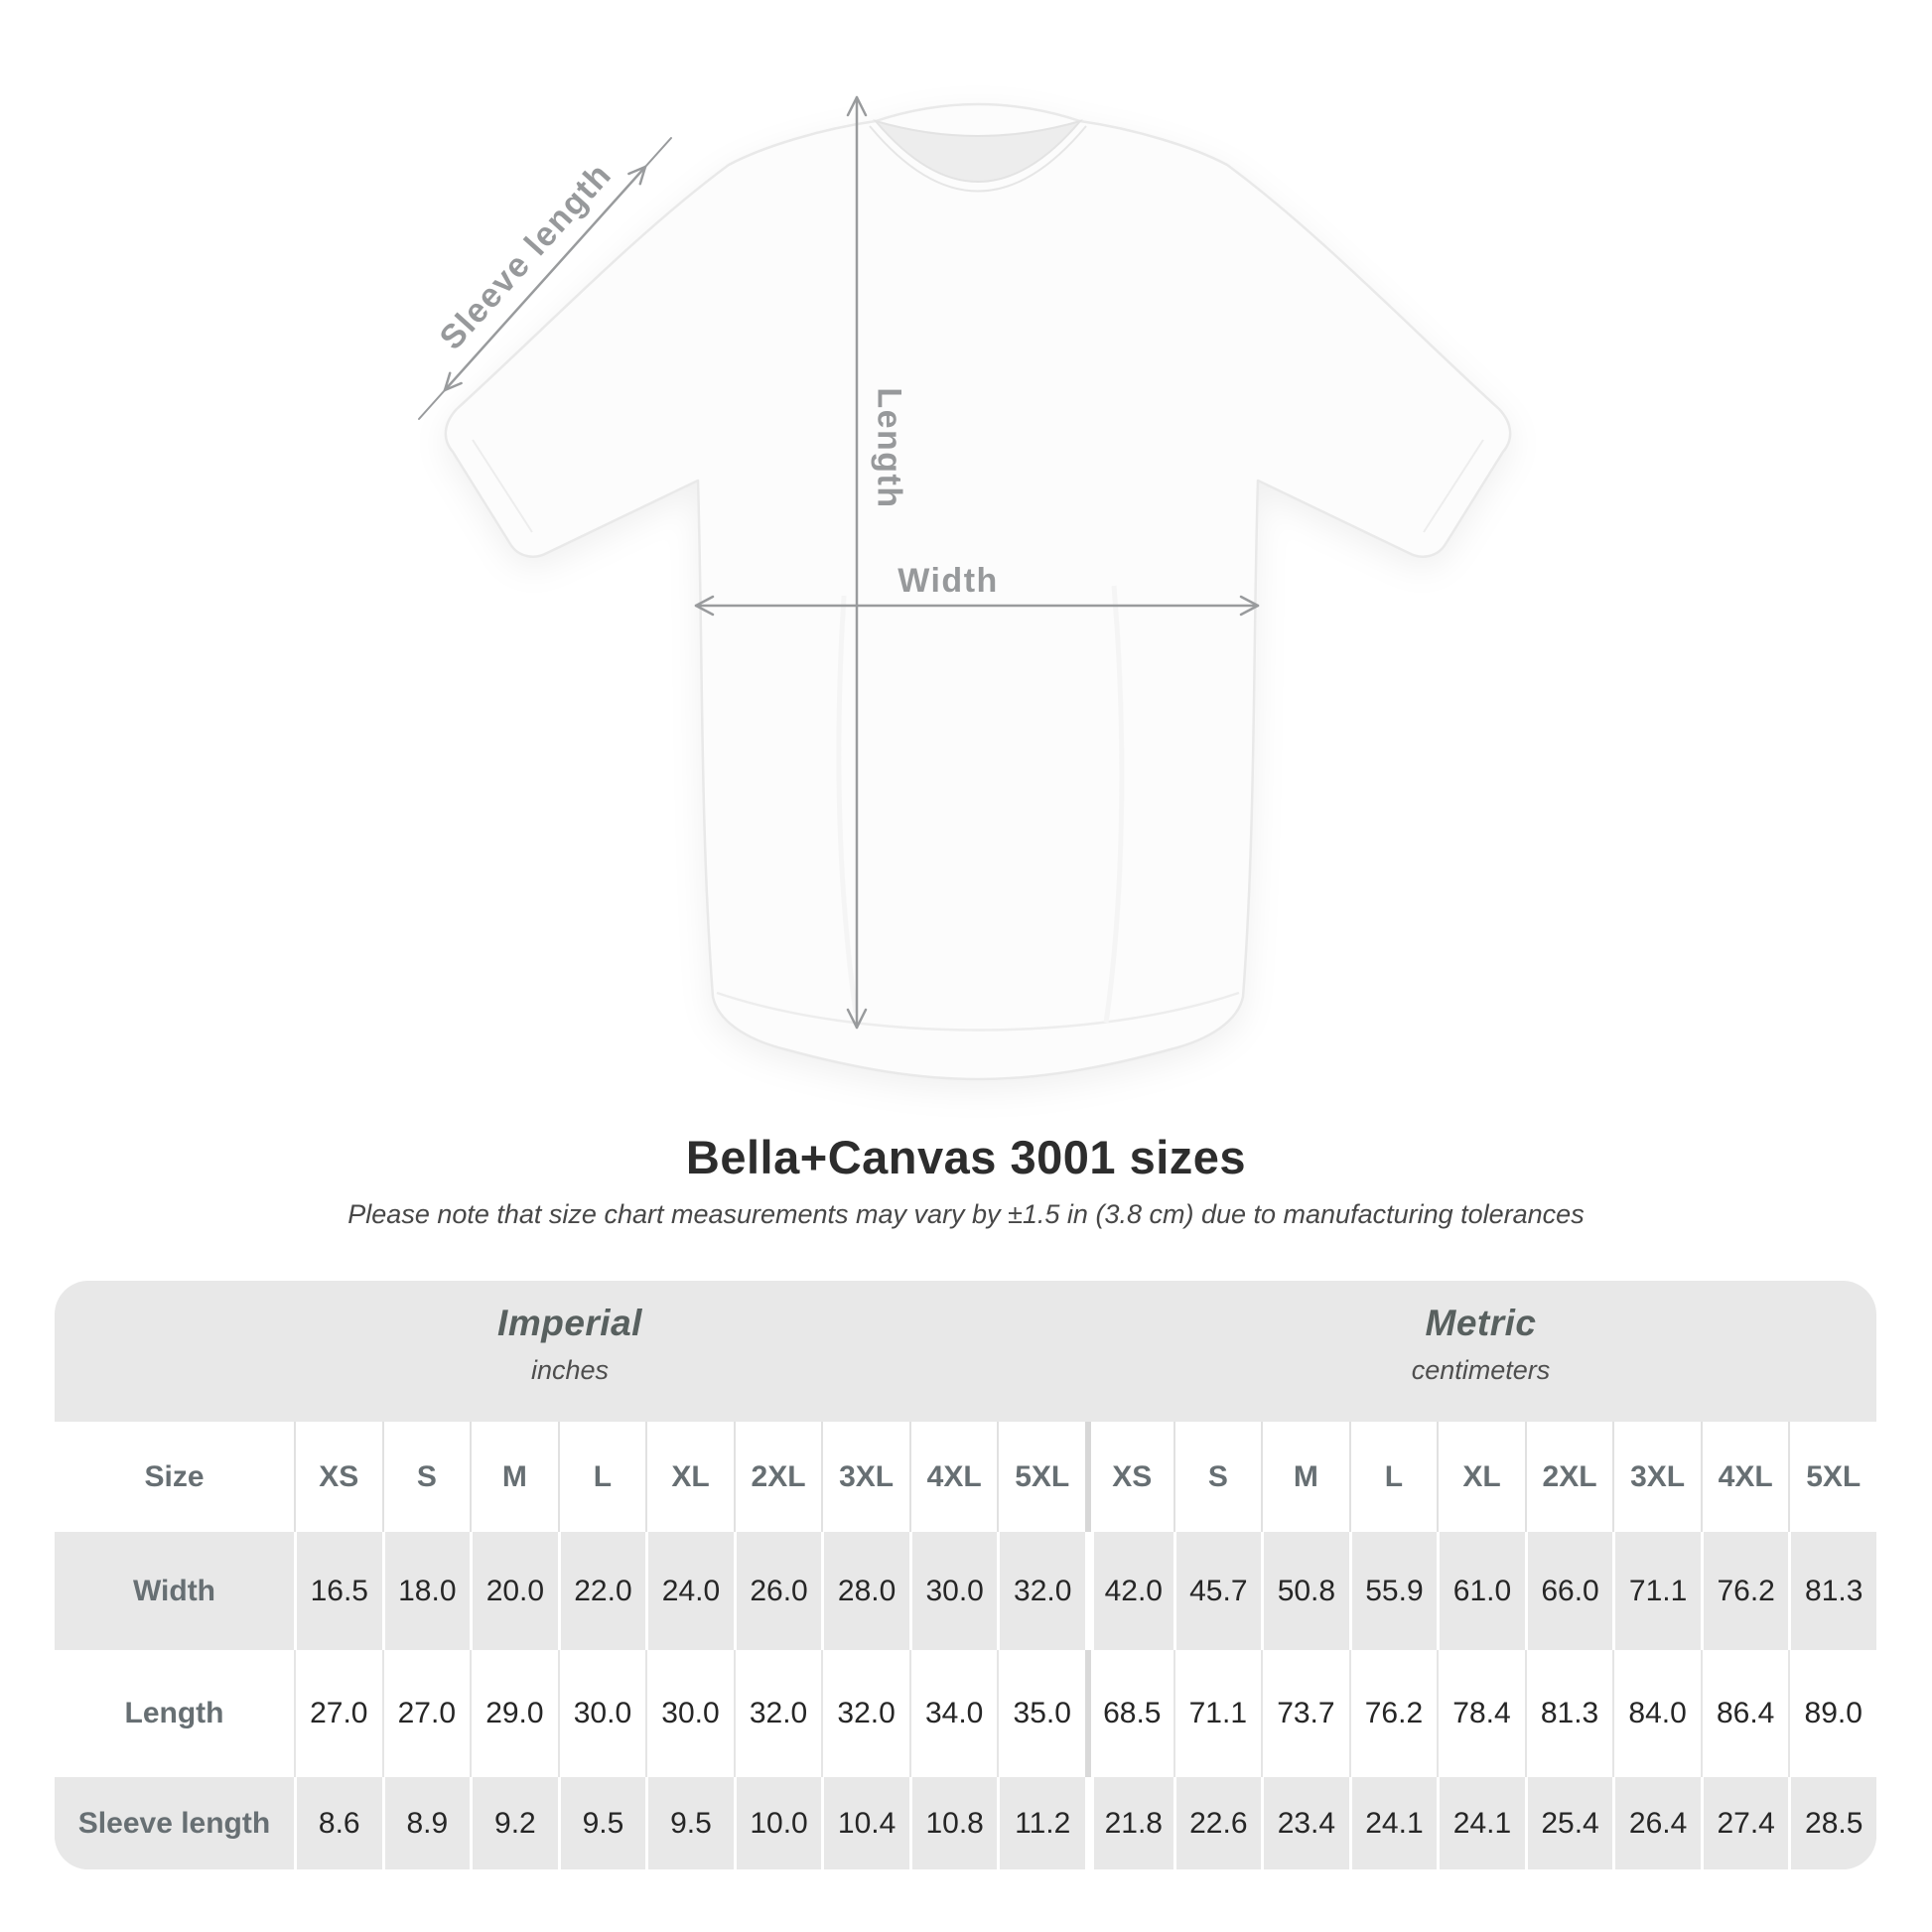 The image size is (1932, 1932). What do you see at coordinates (1745, 1823) in the screenshot?
I see `value-cell: 27.4` at bounding box center [1745, 1823].